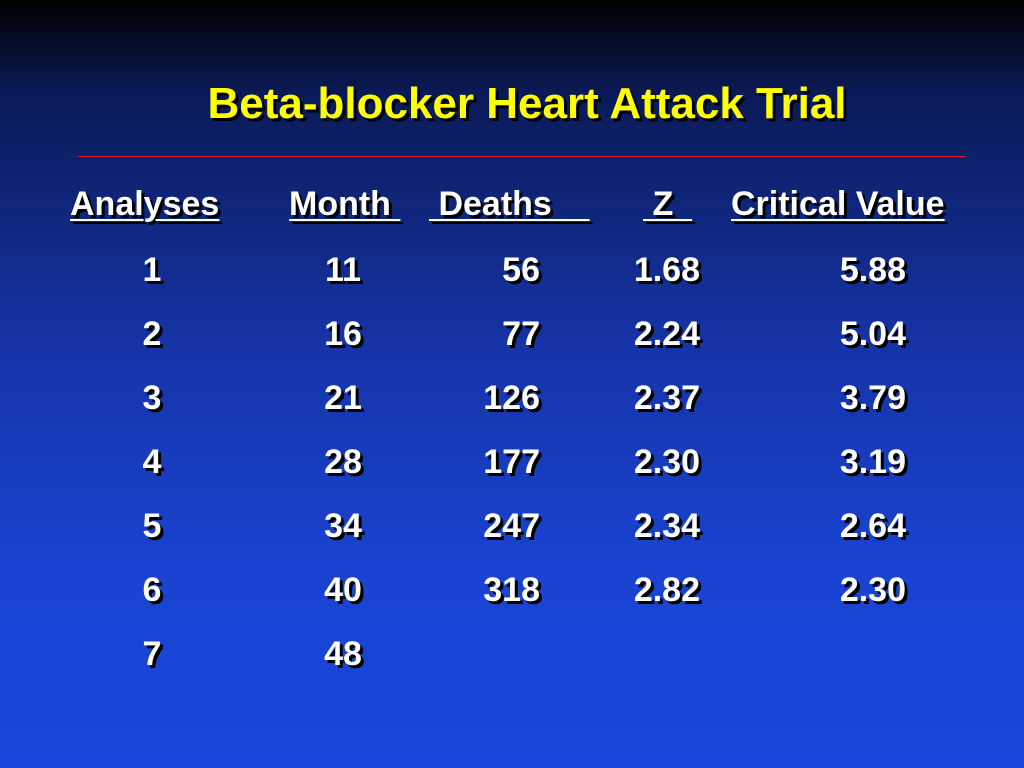 Image resolution: width=1024 pixels, height=768 pixels. I want to click on cell-month: 40, so click(343, 590).